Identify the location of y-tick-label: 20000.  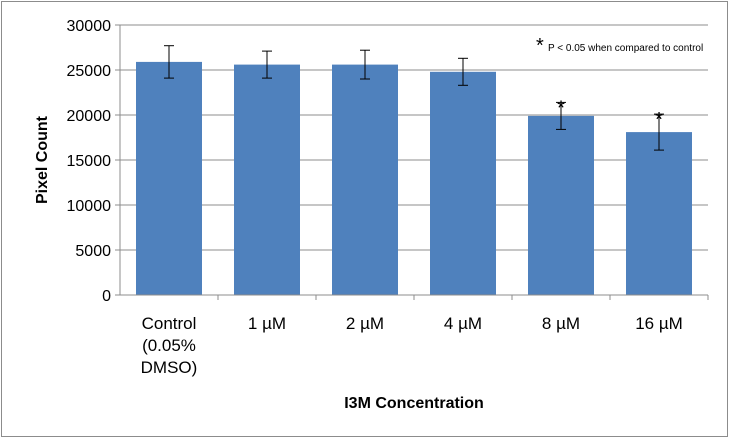
(89, 116).